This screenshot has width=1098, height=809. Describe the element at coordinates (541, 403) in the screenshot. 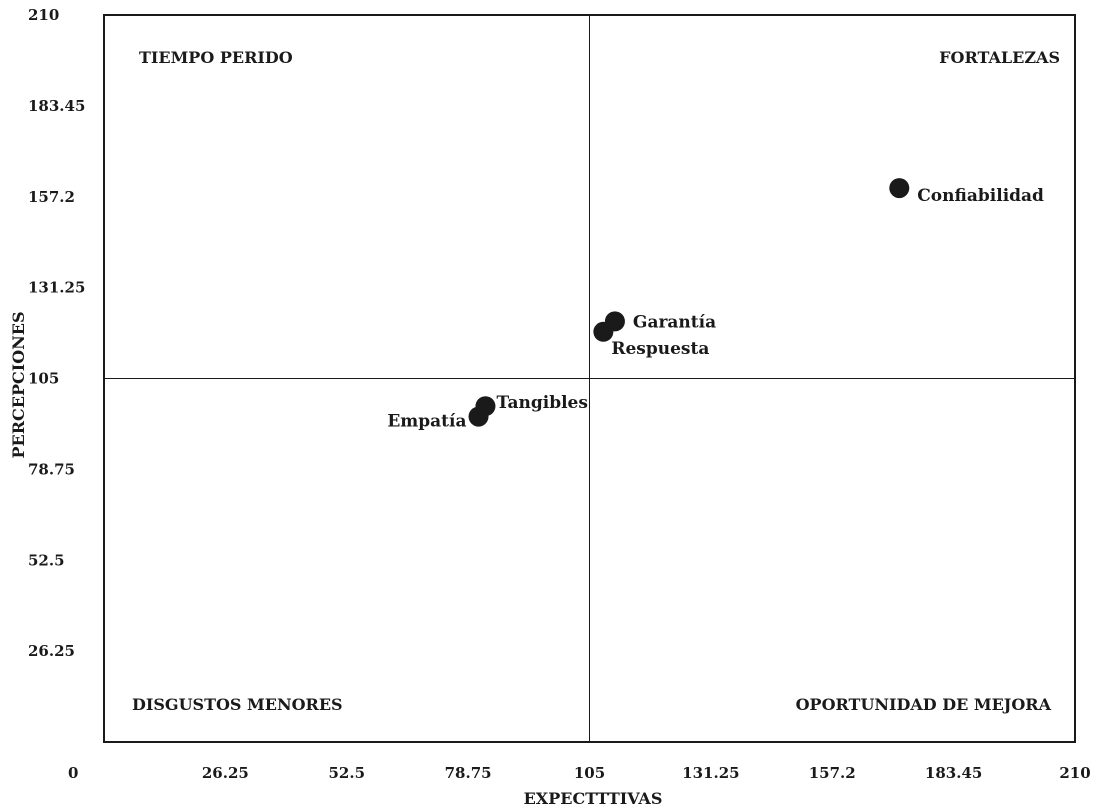

I see `data-point-label: Tangibles` at that location.